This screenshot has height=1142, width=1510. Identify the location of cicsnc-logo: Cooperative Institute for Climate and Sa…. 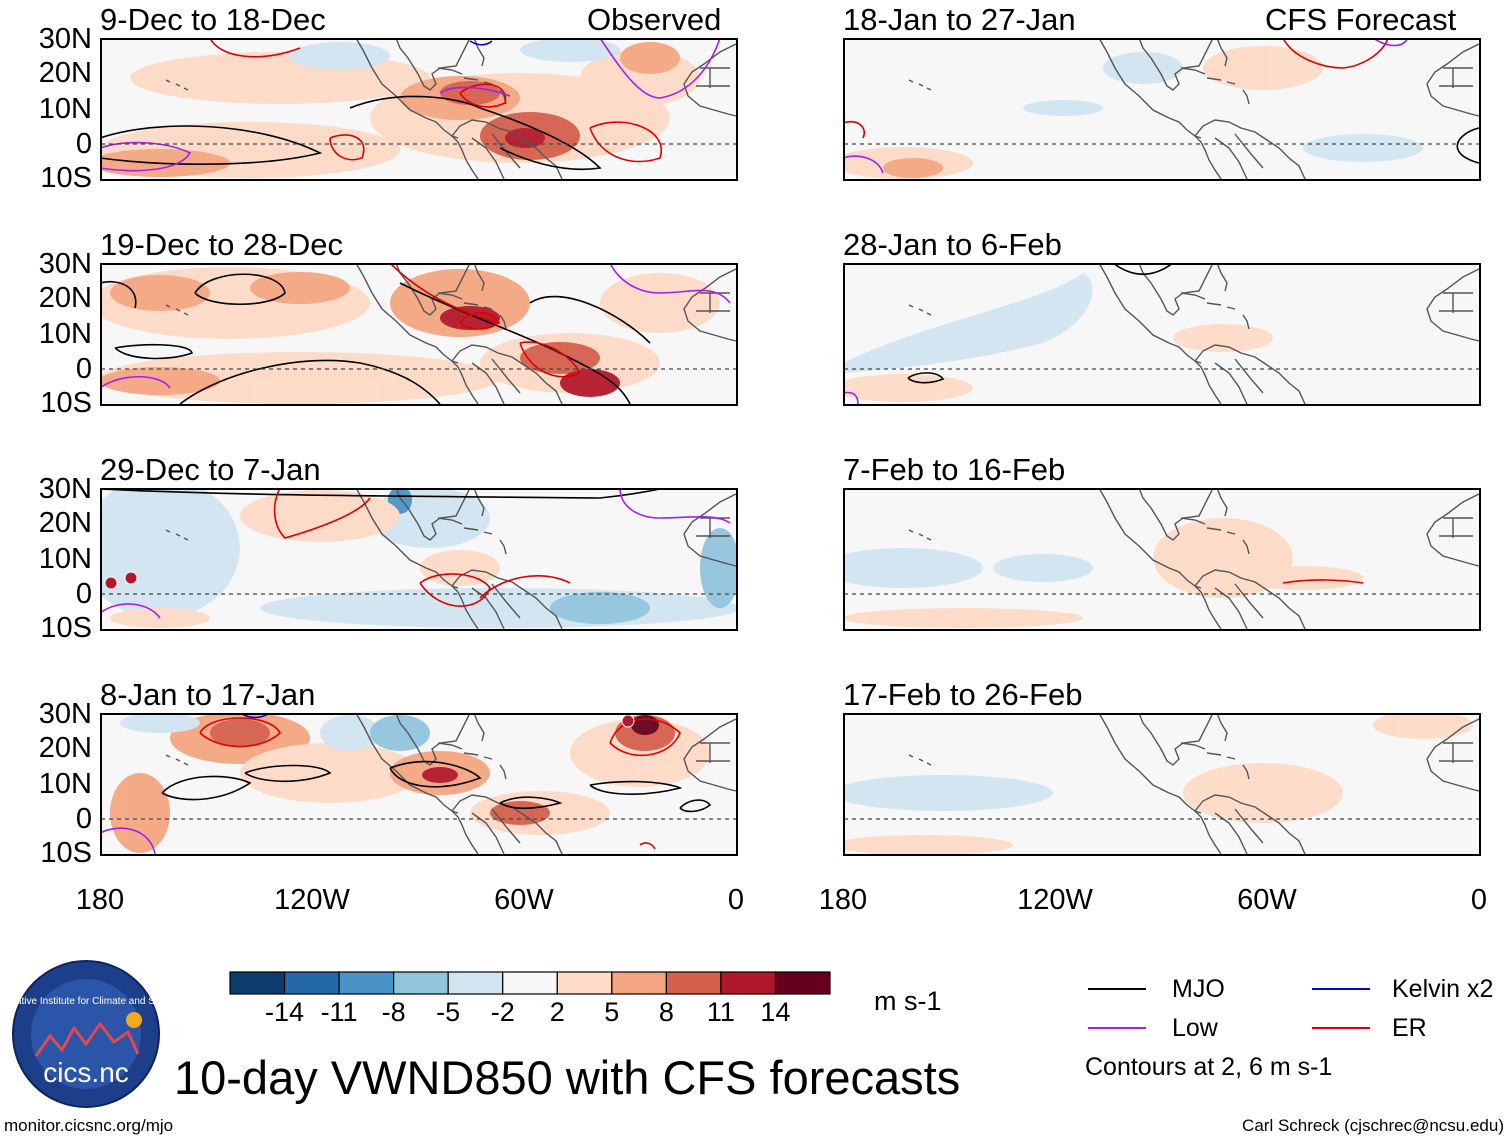
(86, 1034).